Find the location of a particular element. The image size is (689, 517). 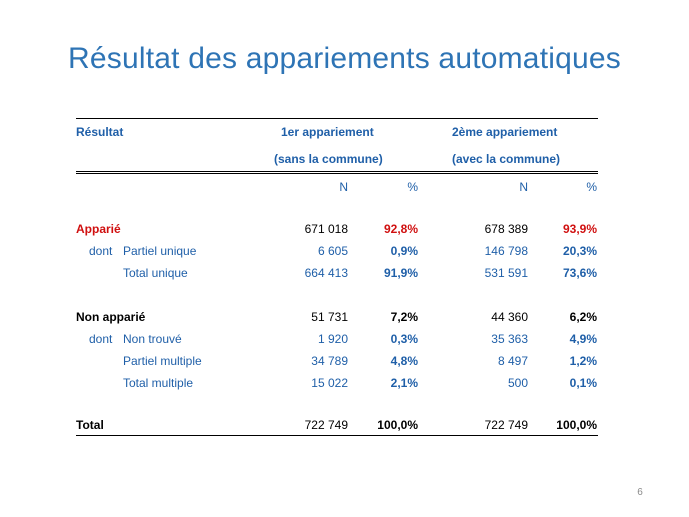

row-p2: 93,9% is located at coordinates (579, 229).